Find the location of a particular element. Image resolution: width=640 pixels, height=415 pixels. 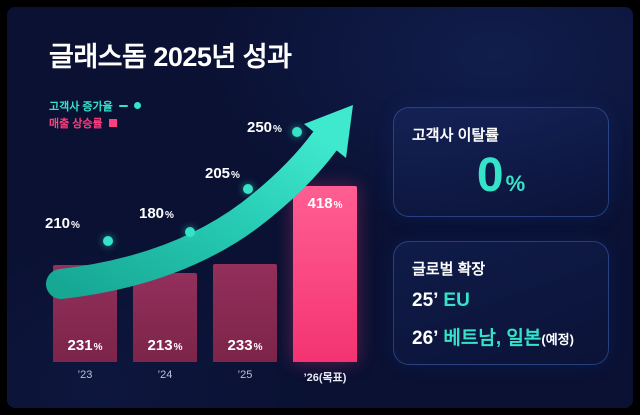

bar-value-label: 418% is located at coordinates (325, 203).